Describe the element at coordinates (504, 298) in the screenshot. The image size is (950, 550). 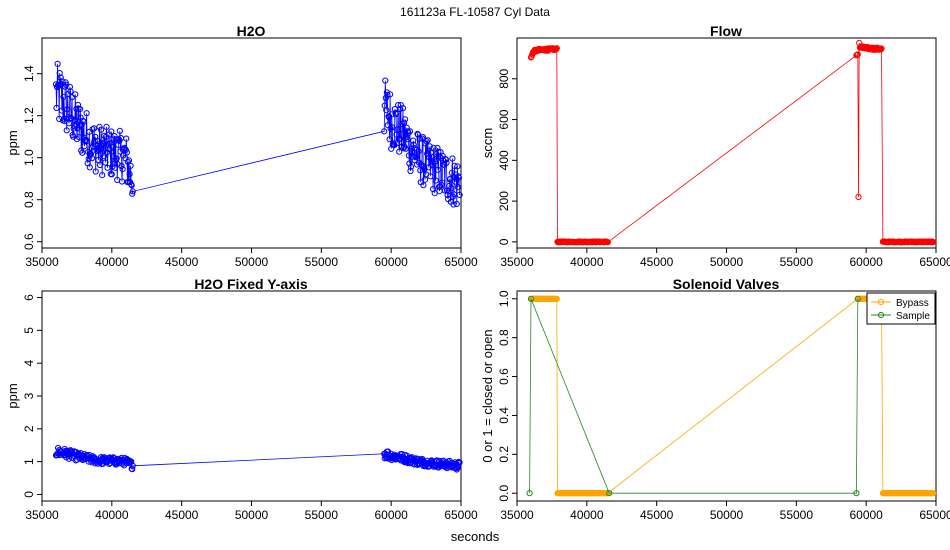
I see `y-tick-label: 1.0` at that location.